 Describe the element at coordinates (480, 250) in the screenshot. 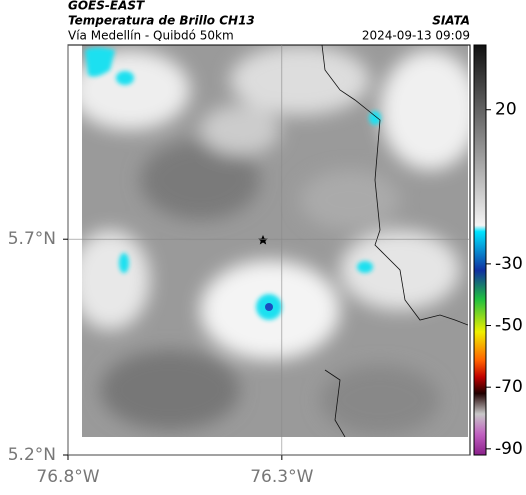

I see `colorbar` at that location.